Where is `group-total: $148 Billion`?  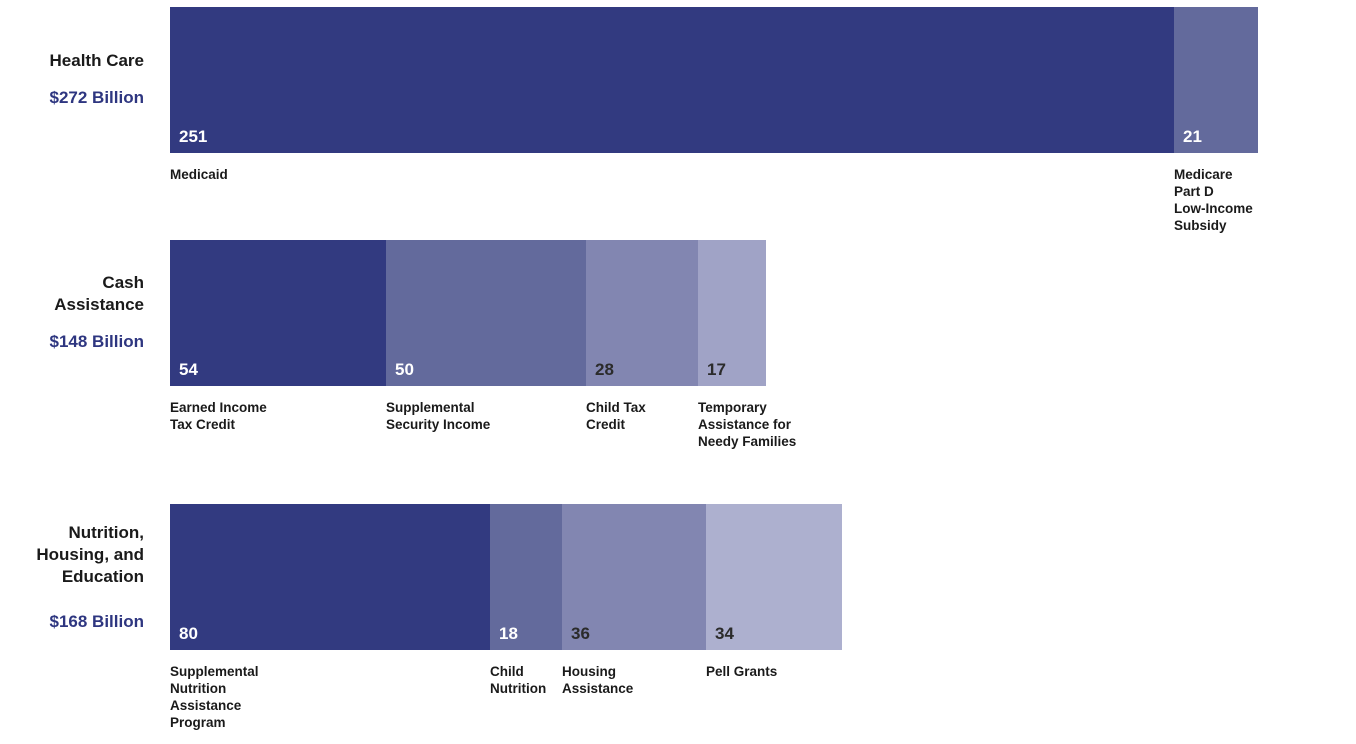 group-total: $148 Billion is located at coordinates (96, 341).